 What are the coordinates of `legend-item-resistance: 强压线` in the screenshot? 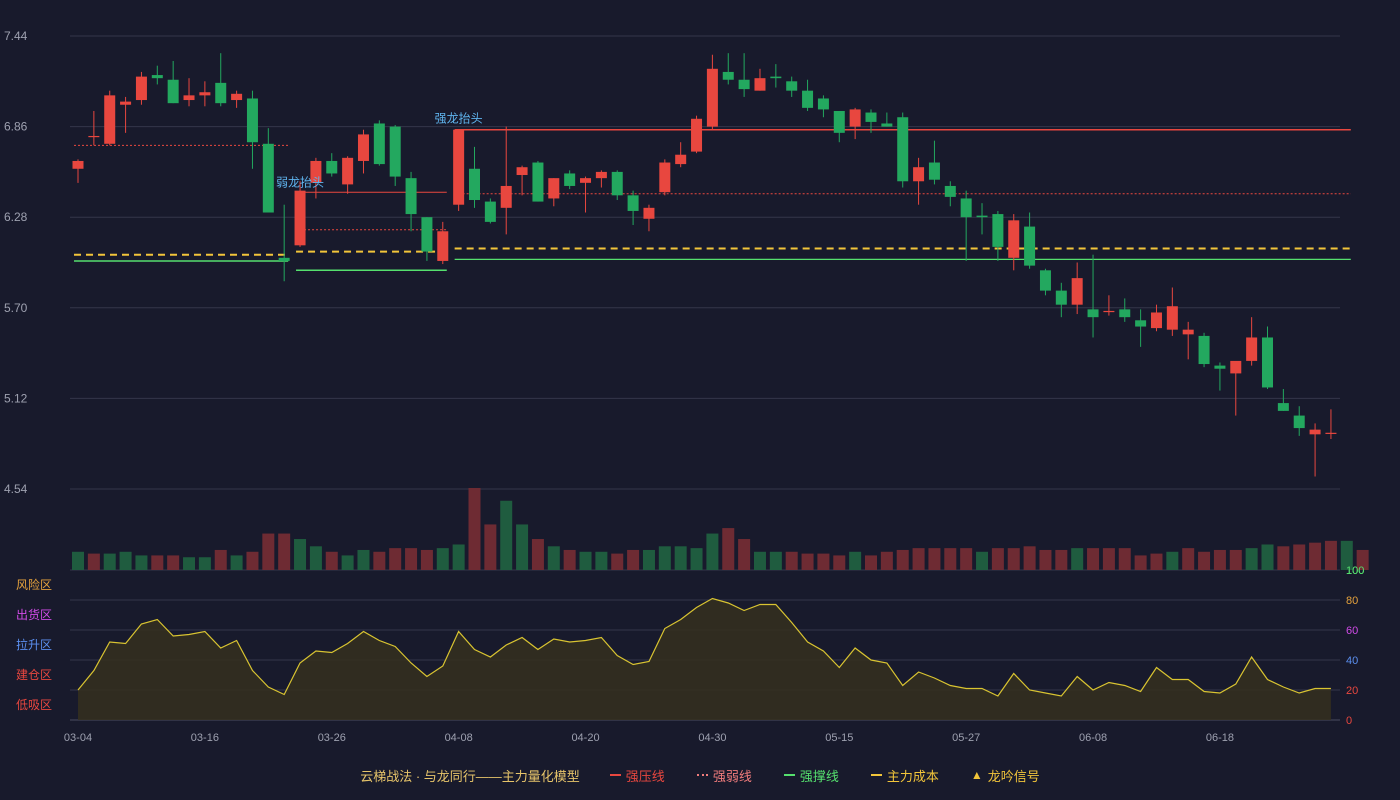 It's located at (637, 775).